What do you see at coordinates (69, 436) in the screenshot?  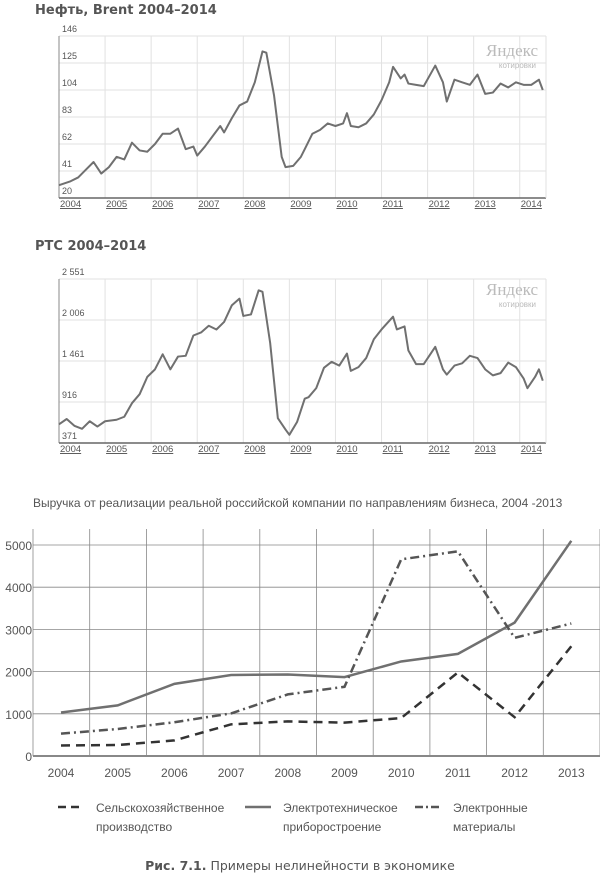 I see `y-tick-label: 371` at bounding box center [69, 436].